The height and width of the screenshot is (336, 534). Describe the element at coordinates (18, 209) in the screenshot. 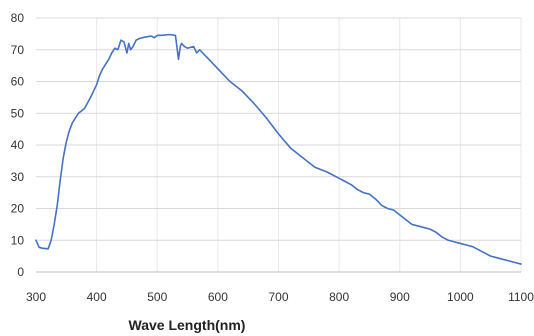

I see `y-tick-label: 20` at that location.